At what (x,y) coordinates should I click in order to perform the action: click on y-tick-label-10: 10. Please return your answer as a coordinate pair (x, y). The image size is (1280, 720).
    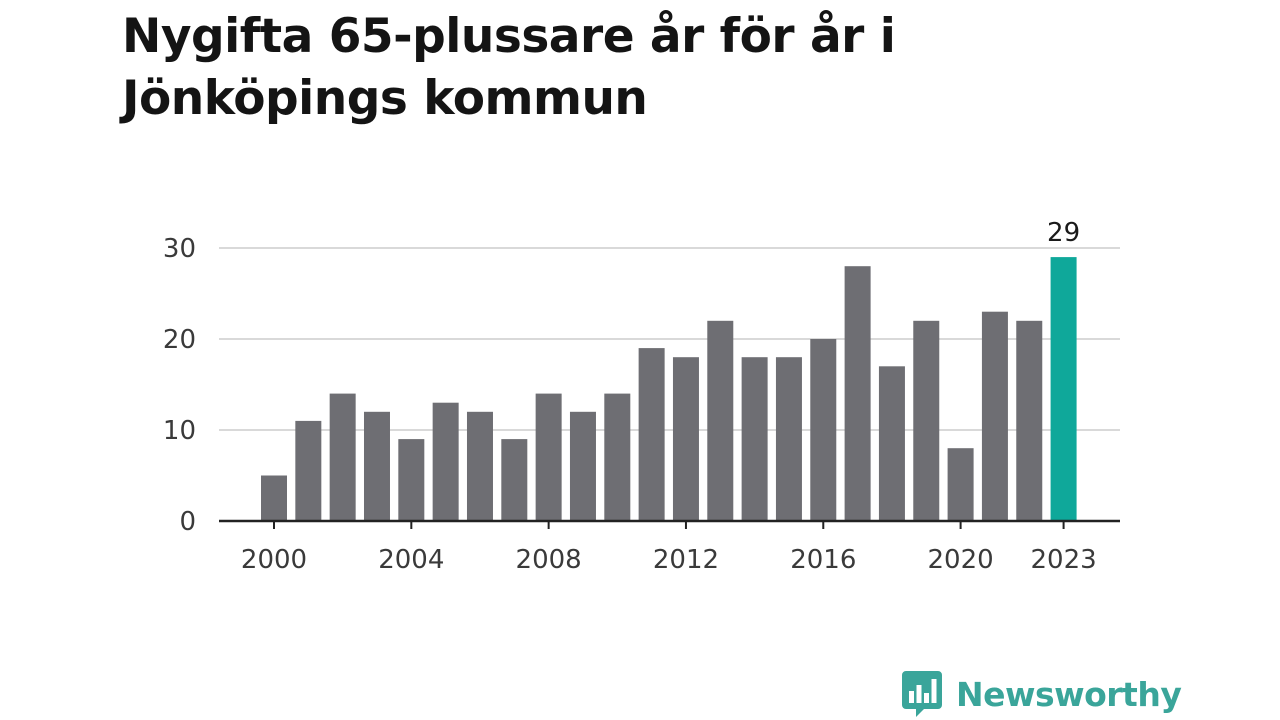
    Looking at the image, I should click on (179, 431).